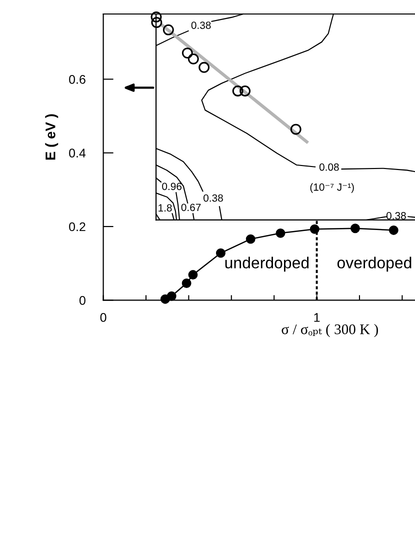  Describe the element at coordinates (332, 188) in the screenshot. I see `annotation: (10⁻⁷ J⁻¹)` at that location.